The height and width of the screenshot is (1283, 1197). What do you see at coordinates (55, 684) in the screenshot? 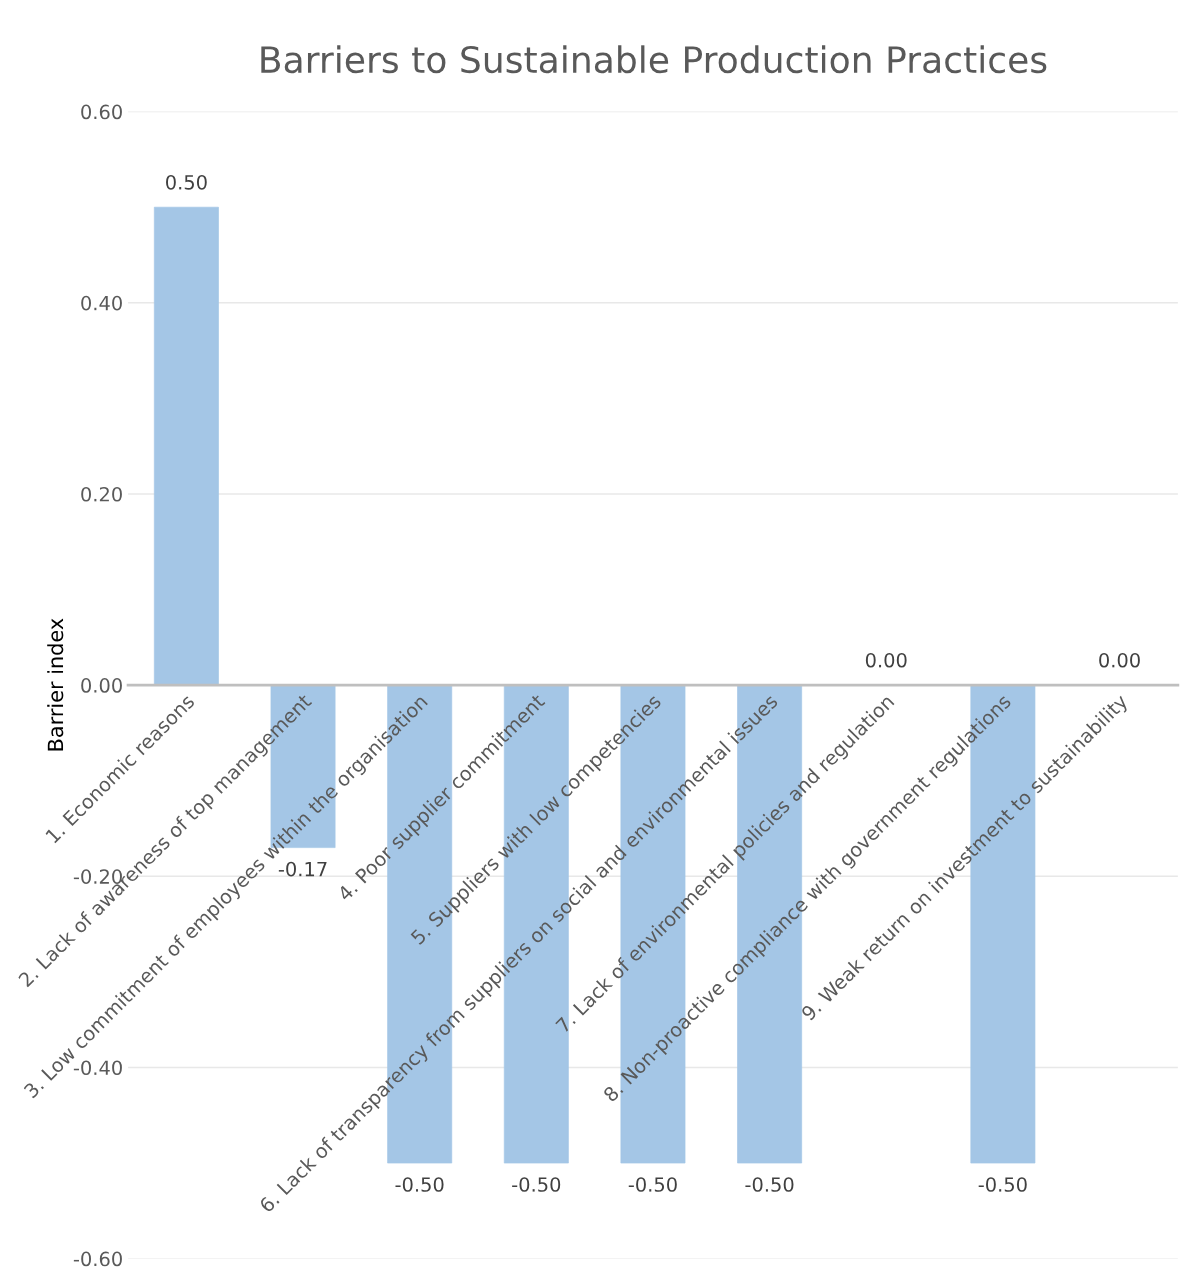
I see `y-axis-title: Barrier index` at bounding box center [55, 684].